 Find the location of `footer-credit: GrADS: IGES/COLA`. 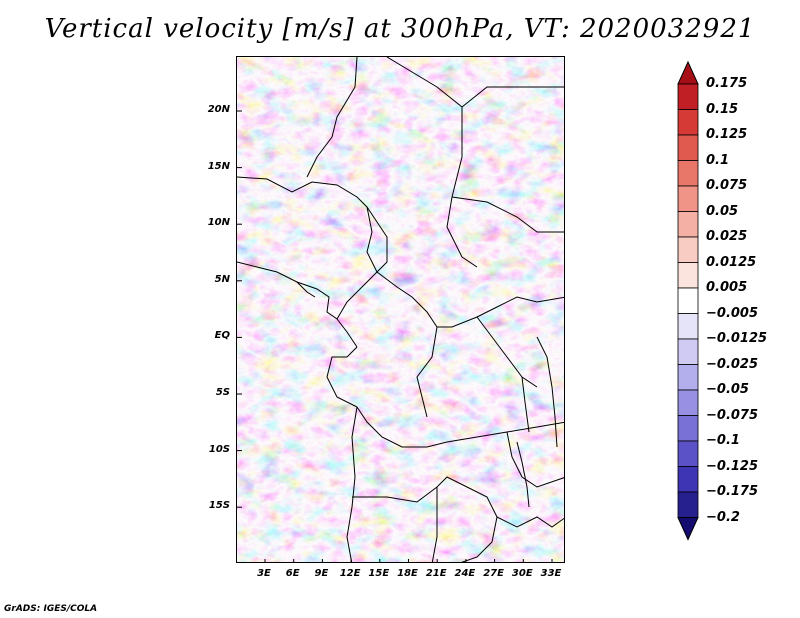

footer-credit: GrADS: IGES/COLA is located at coordinates (51, 609).